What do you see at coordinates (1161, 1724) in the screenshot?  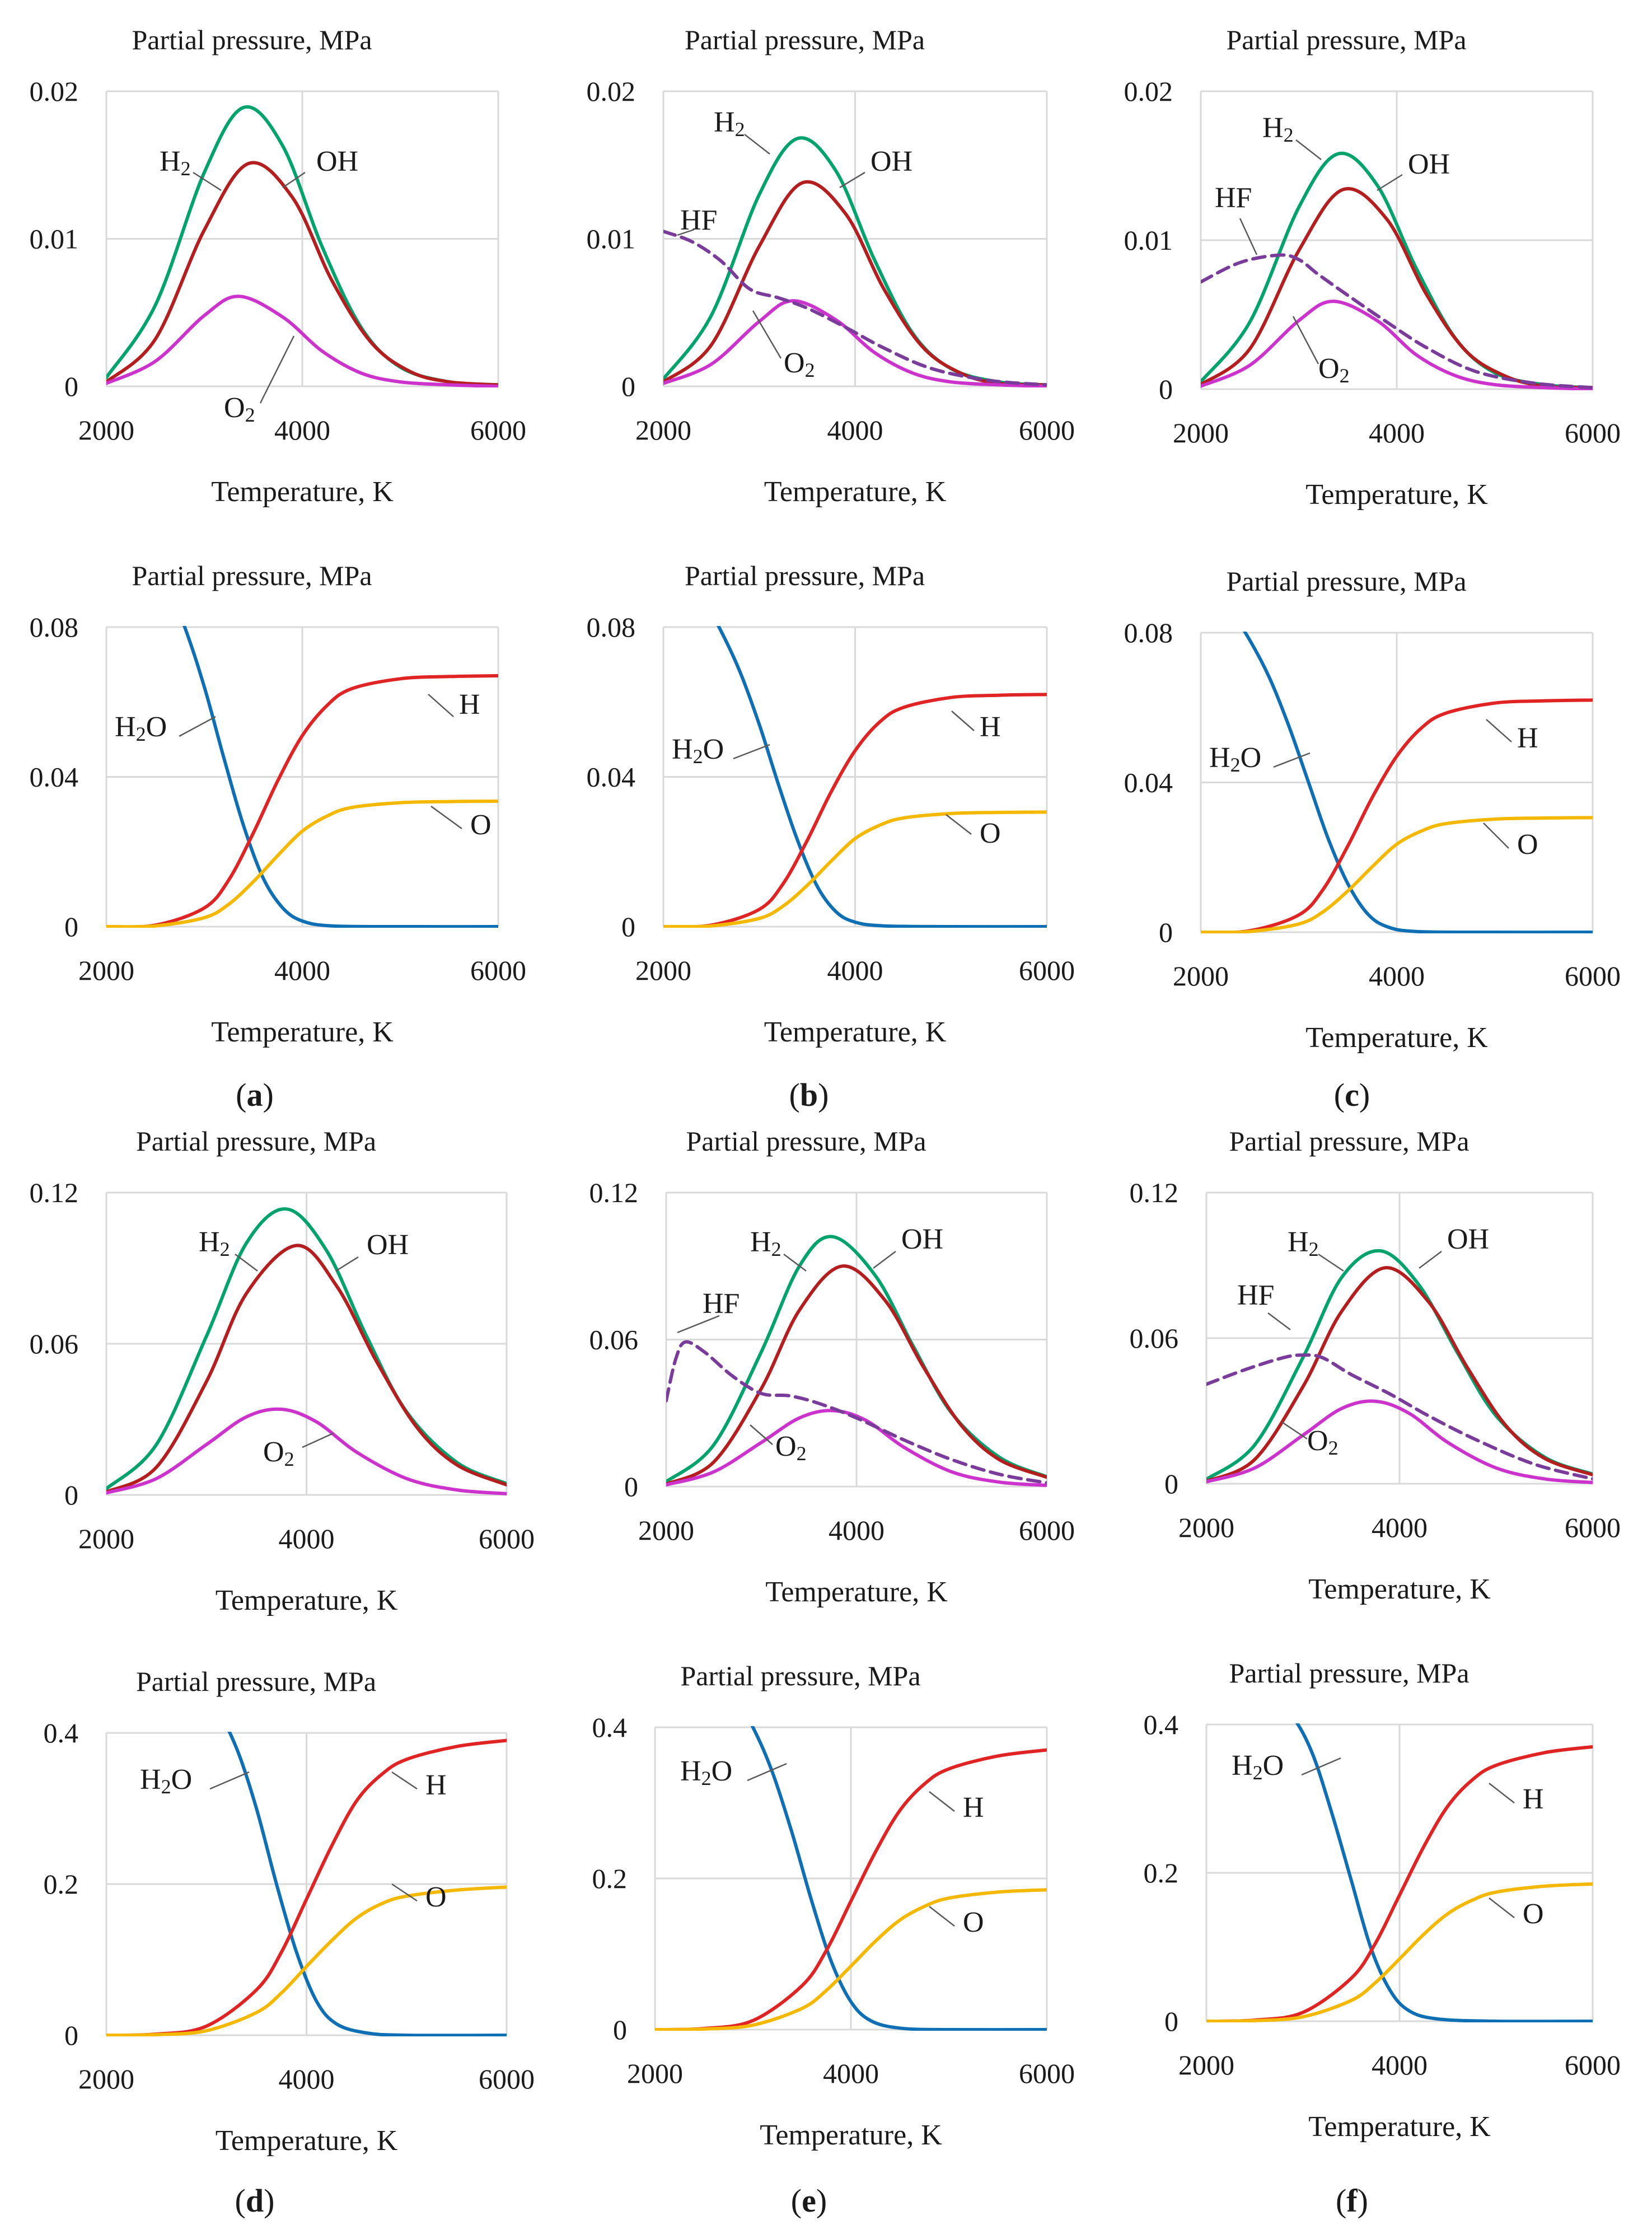 I see `y-tick-label: 0.4` at bounding box center [1161, 1724].